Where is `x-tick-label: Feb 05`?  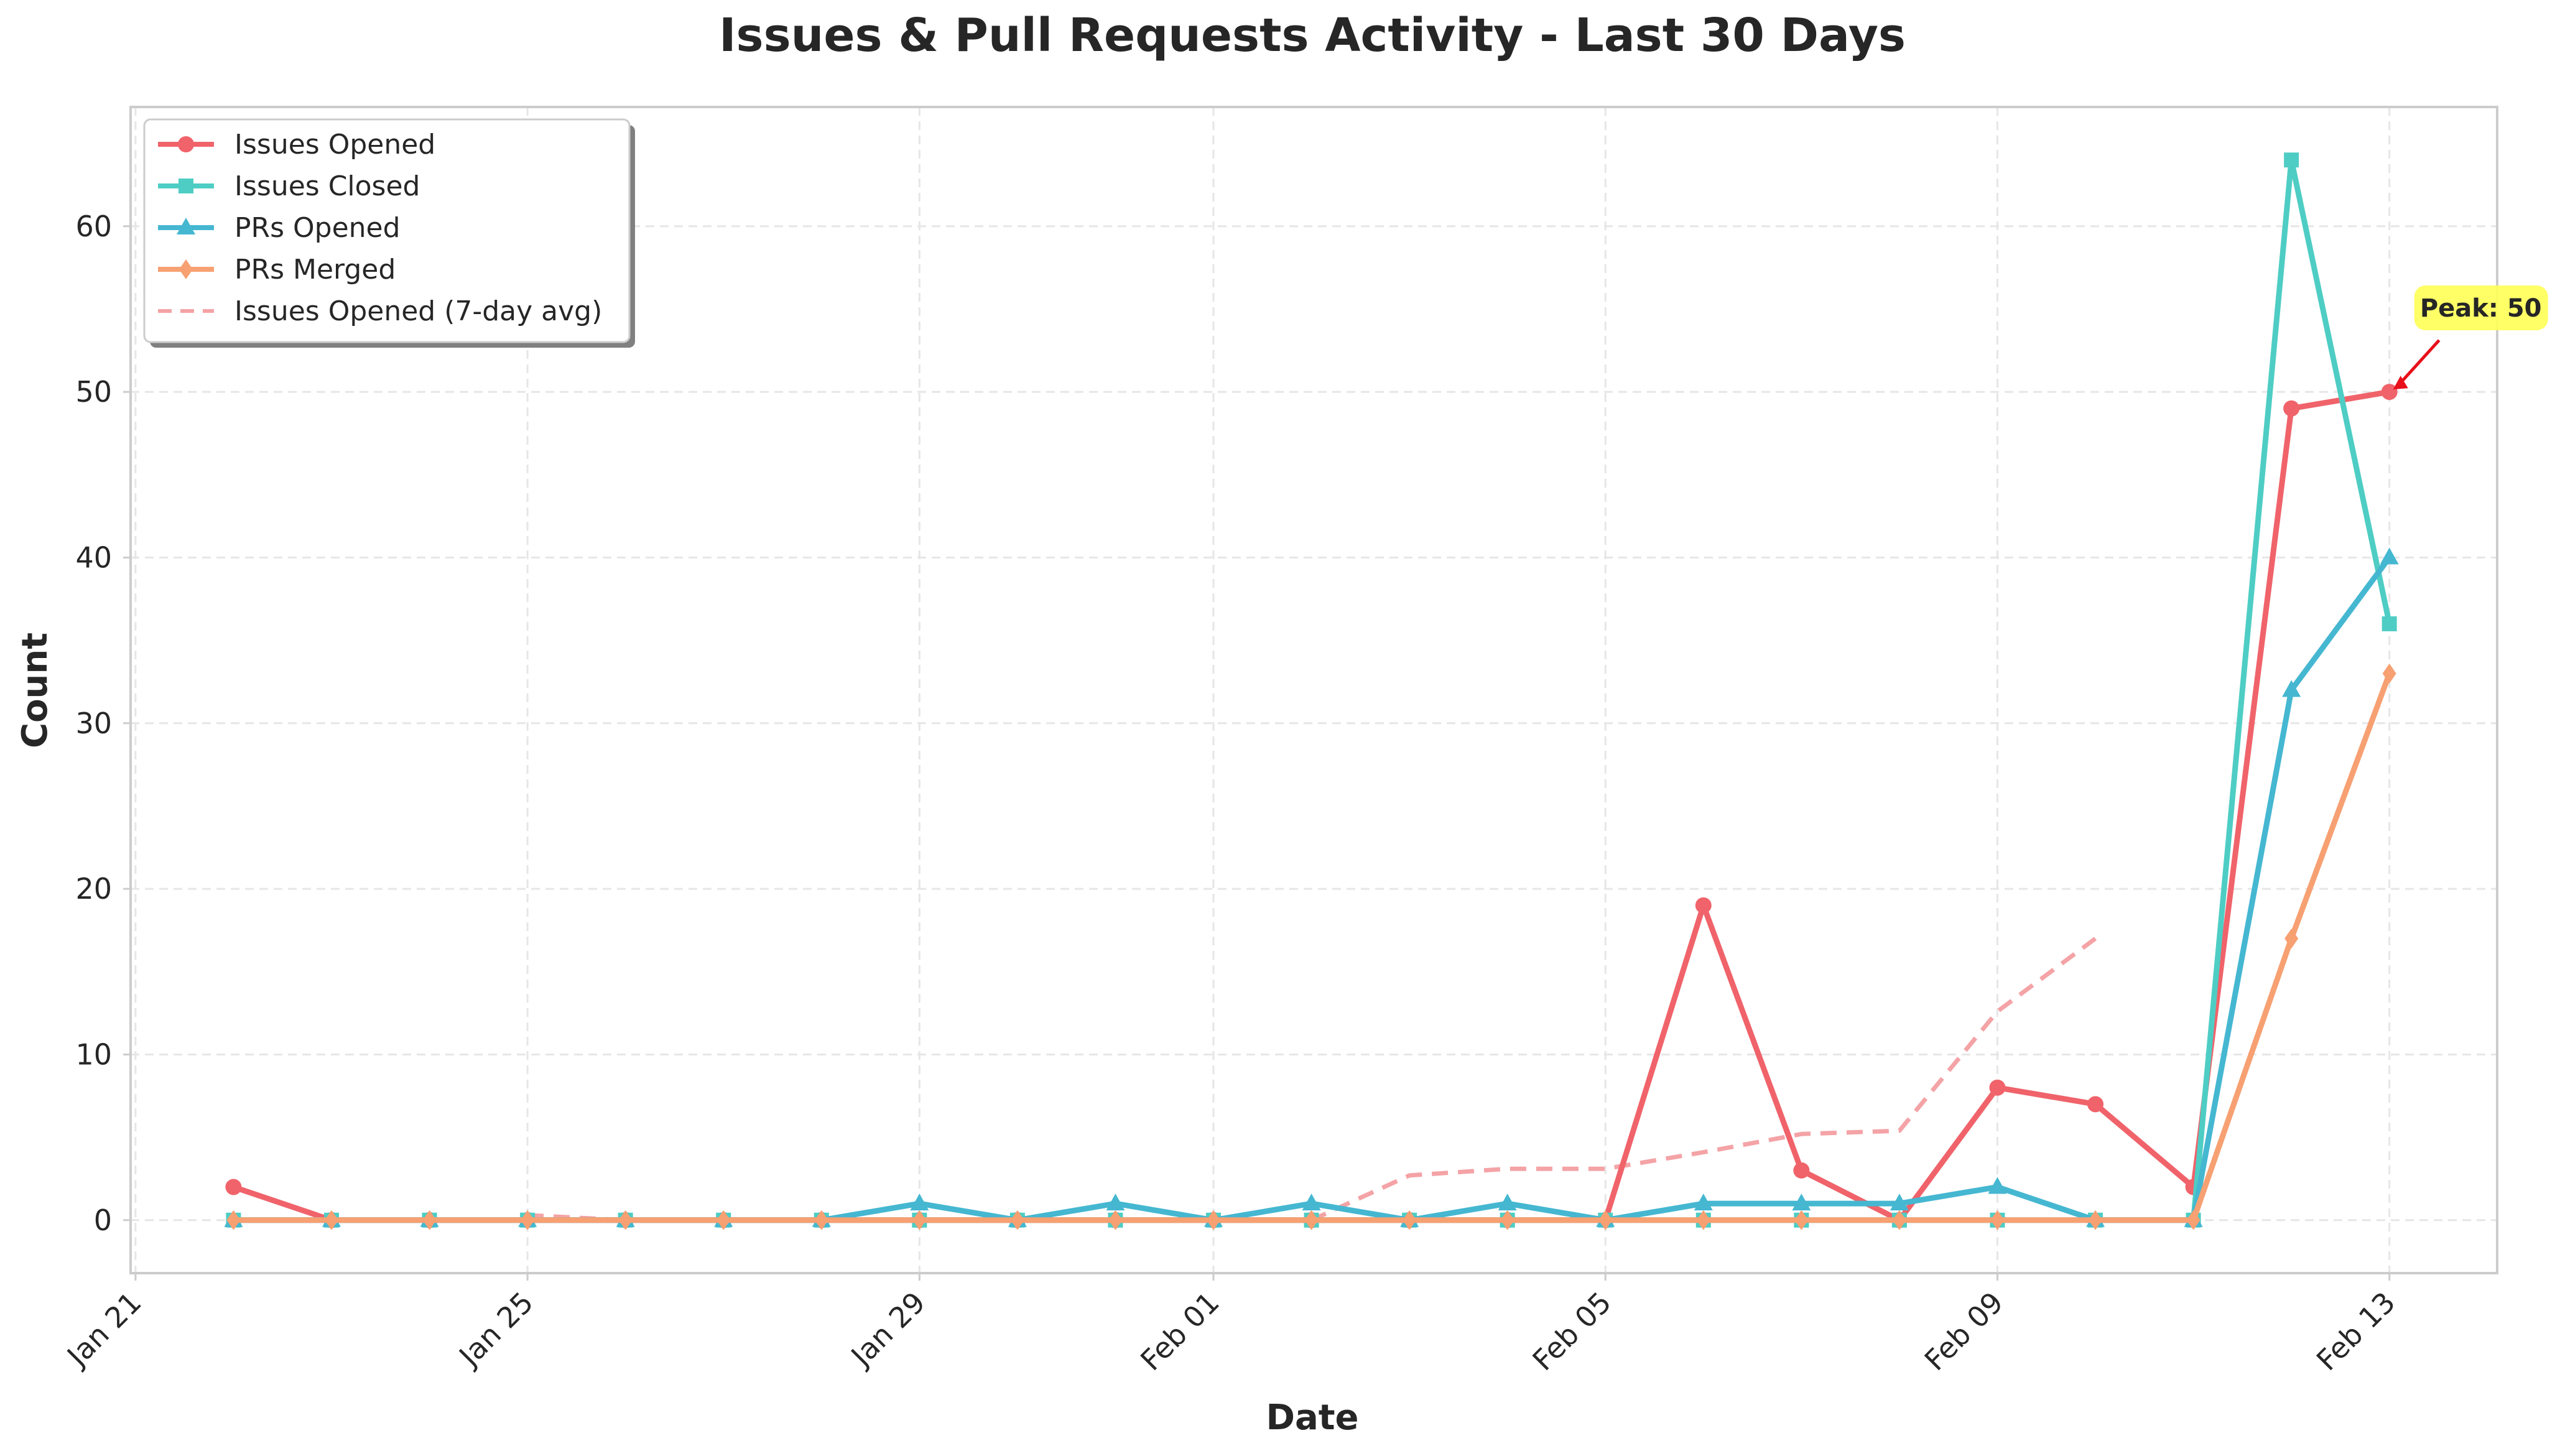
x-tick-label: Feb 05 is located at coordinates (1572, 1332).